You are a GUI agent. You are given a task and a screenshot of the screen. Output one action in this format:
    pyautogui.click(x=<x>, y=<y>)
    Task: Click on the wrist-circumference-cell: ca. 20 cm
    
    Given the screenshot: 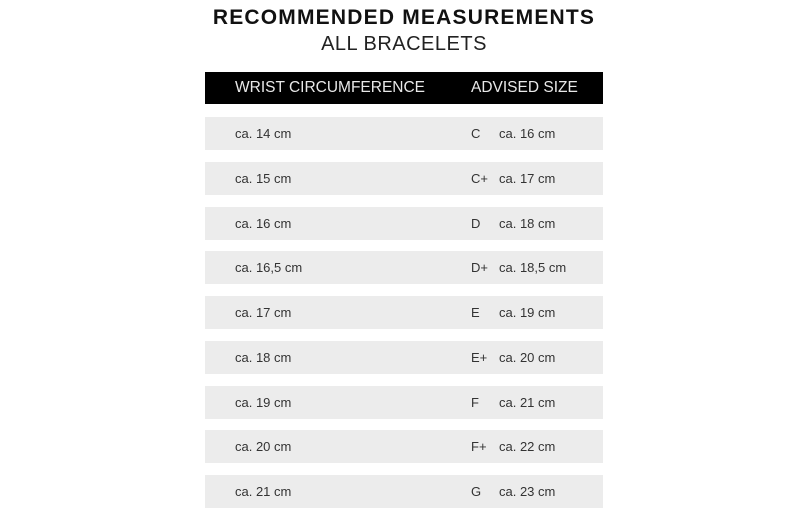 What is the action you would take?
    pyautogui.click(x=263, y=447)
    